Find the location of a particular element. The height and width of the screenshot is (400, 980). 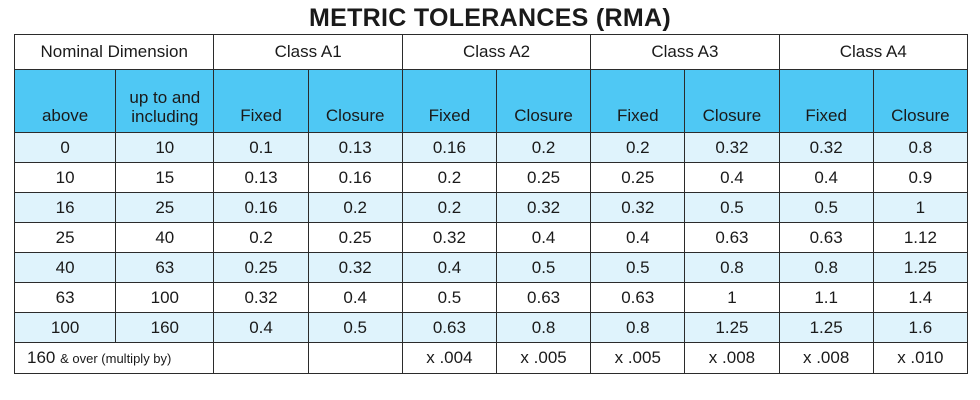

footer-label-note: & over (multiply by) is located at coordinates (116, 358).